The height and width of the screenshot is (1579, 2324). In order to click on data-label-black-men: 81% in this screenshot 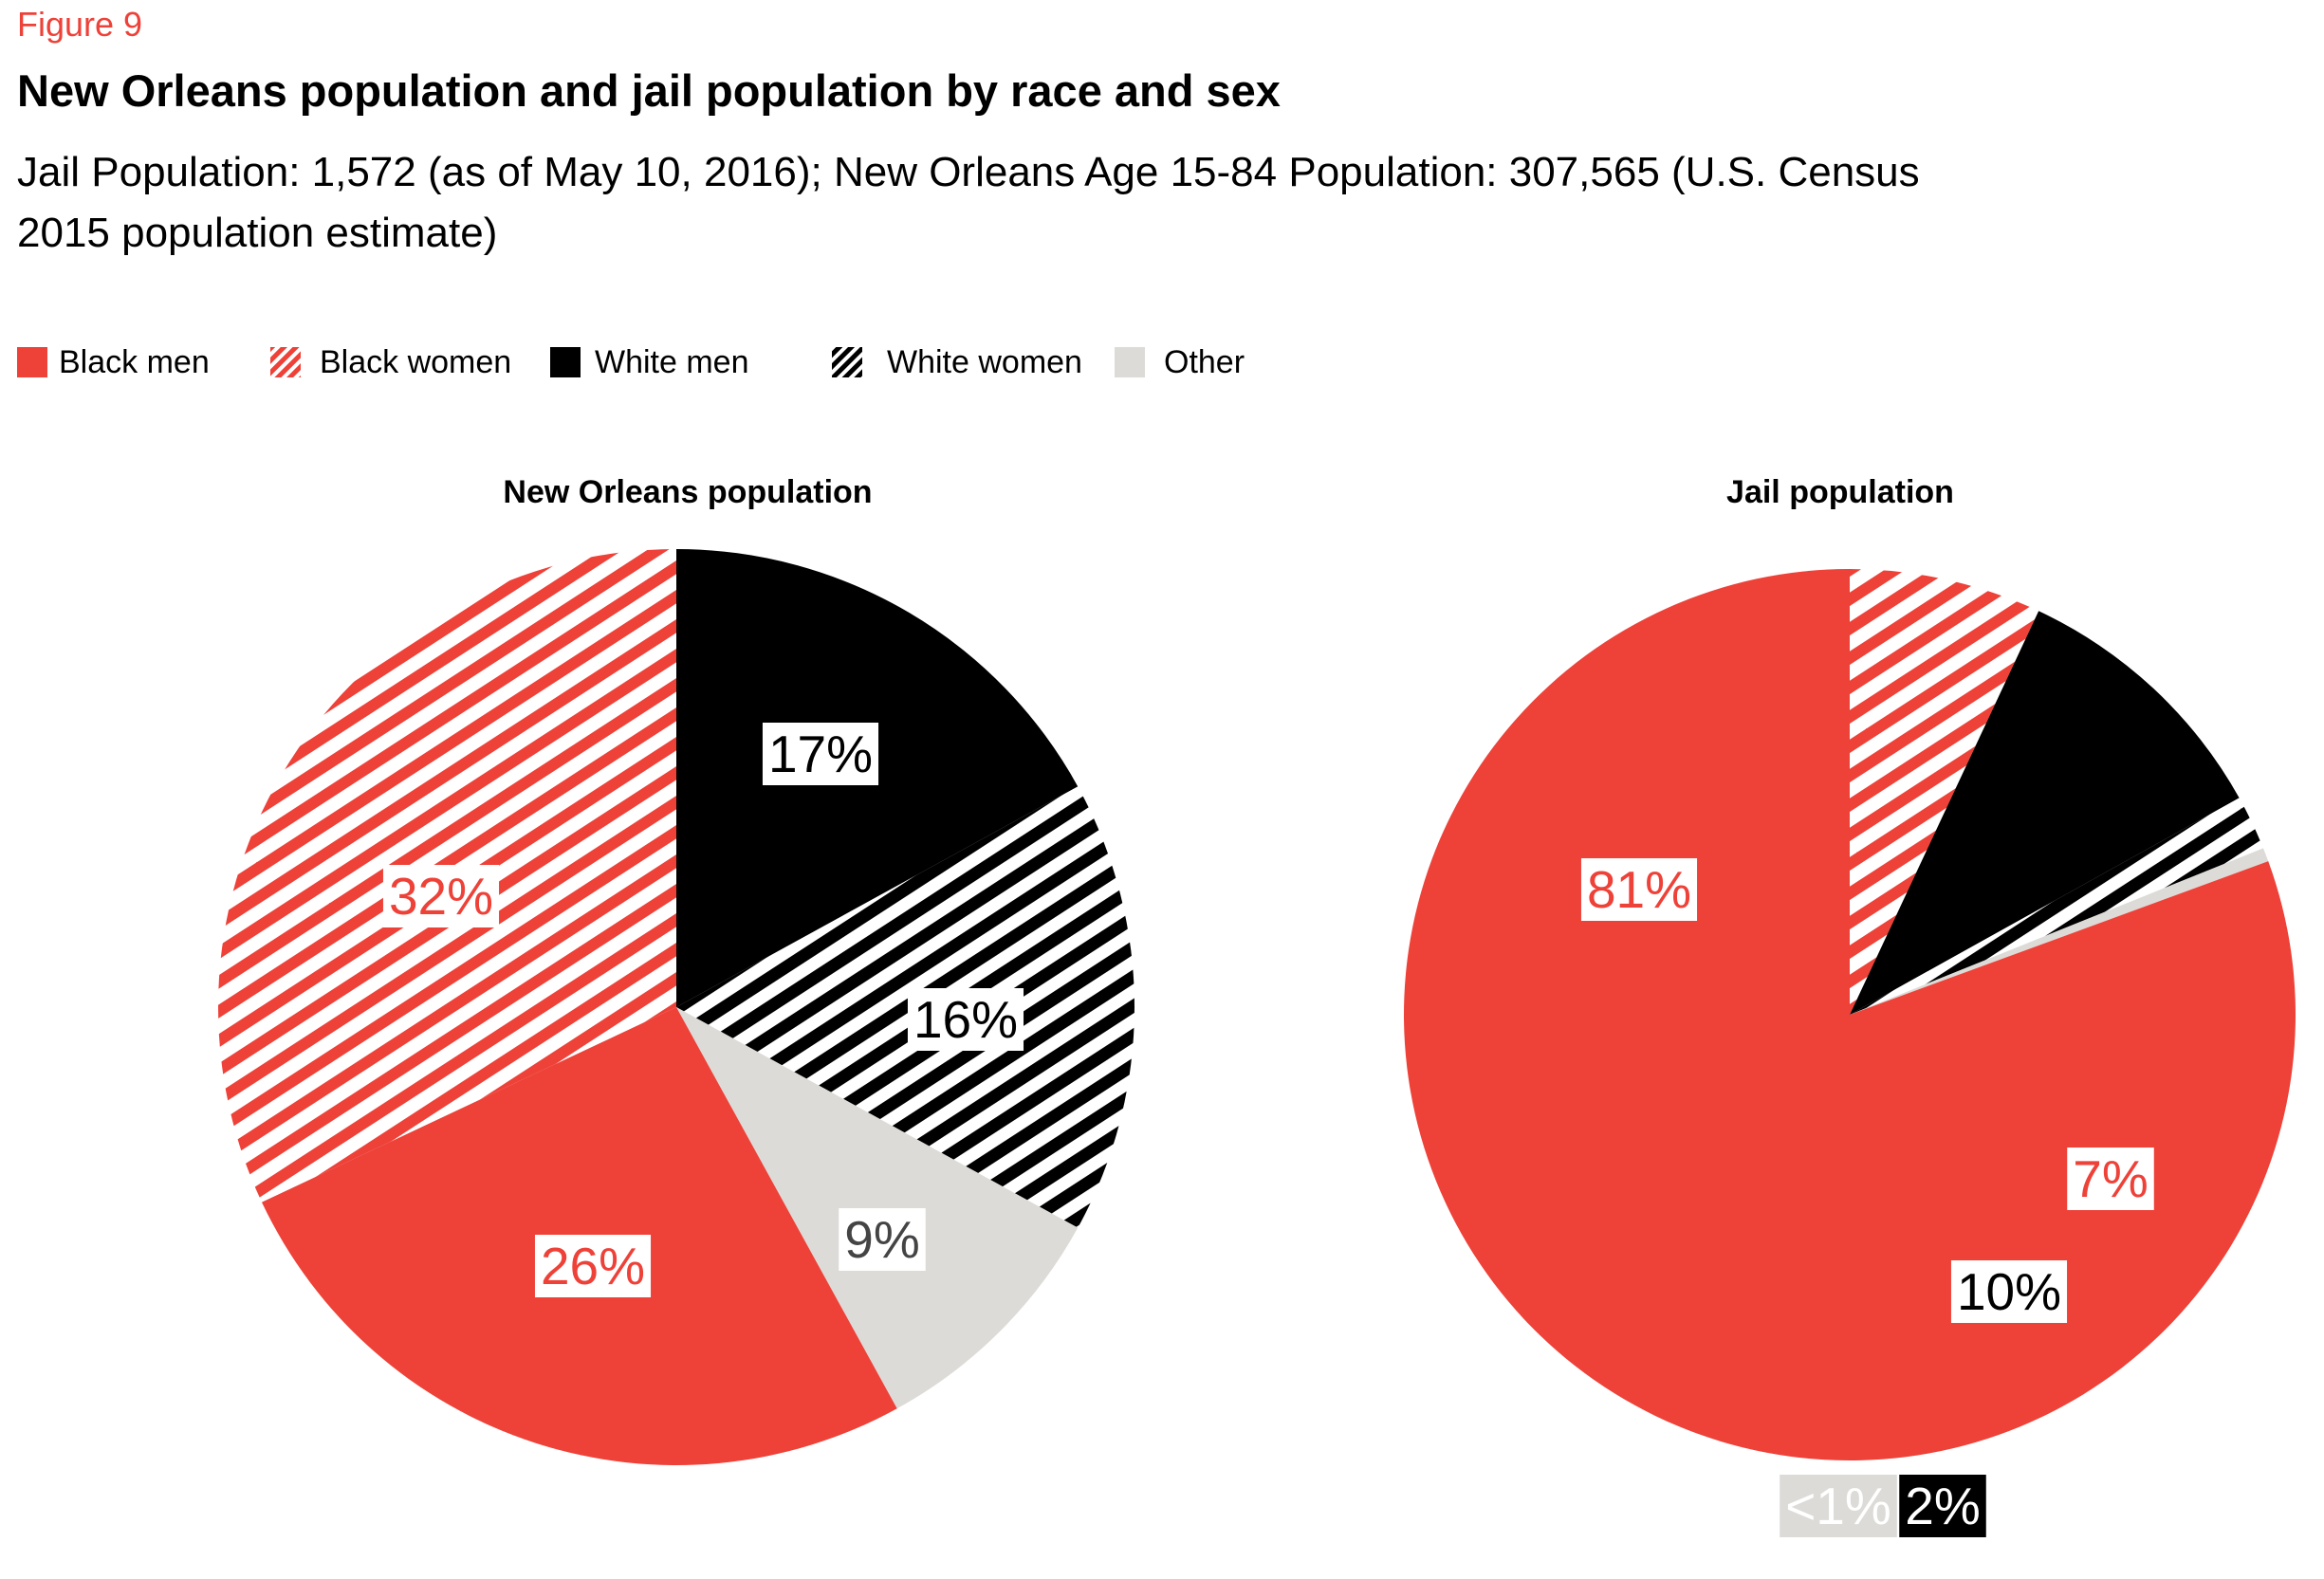, I will do `click(1639, 890)`.